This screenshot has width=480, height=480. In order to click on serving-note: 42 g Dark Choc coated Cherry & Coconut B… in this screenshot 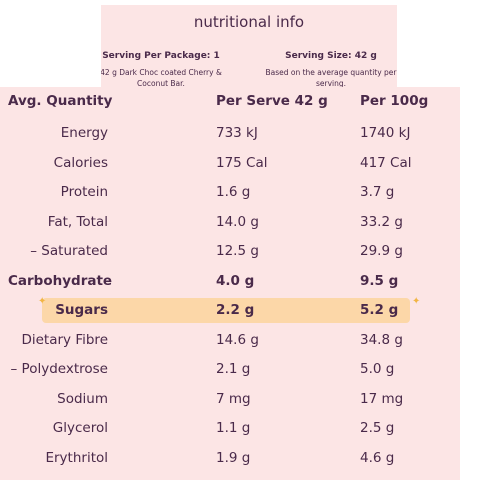, I will do `click(161, 77)`.